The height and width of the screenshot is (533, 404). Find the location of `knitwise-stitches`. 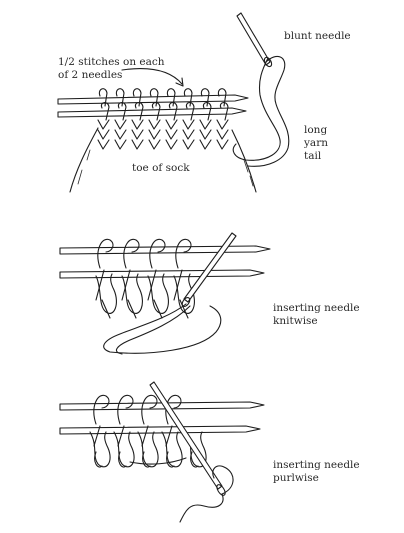

knitwise-stitches is located at coordinates (145, 278).